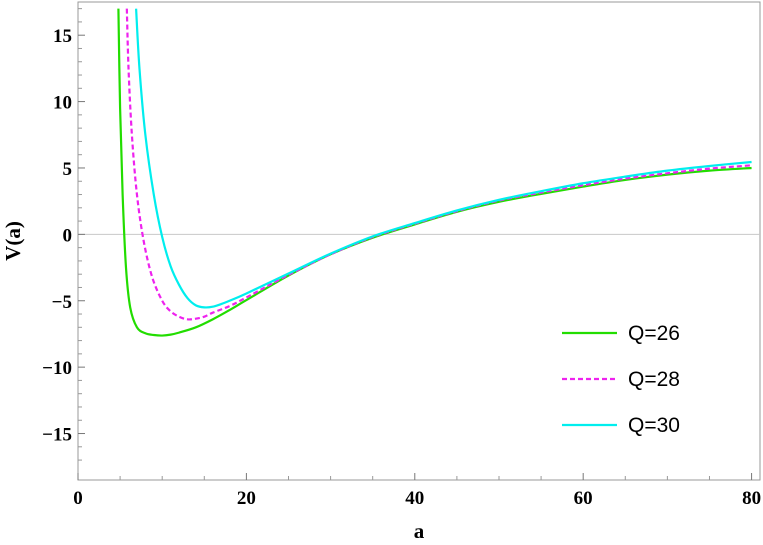 Image resolution: width=763 pixels, height=545 pixels. What do you see at coordinates (583, 498) in the screenshot?
I see `x-tick-label: 60` at bounding box center [583, 498].